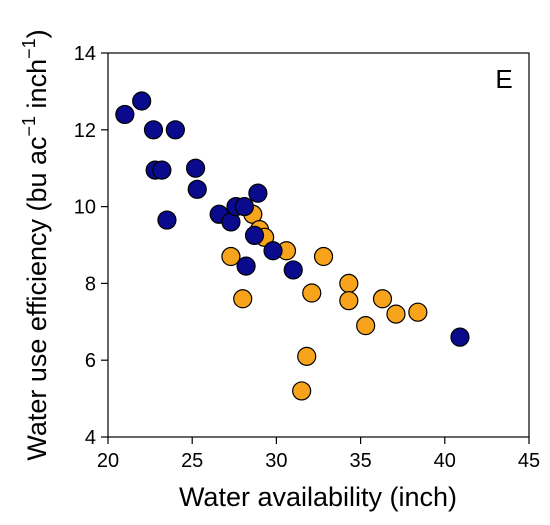 The image size is (550, 525). Describe the element at coordinates (529, 461) in the screenshot. I see `x-tick-label: 45` at that location.